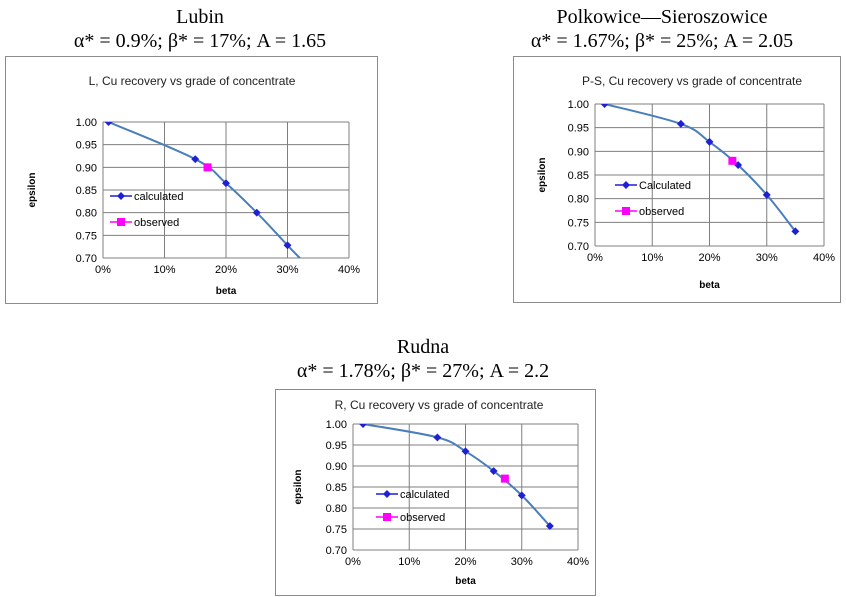  What do you see at coordinates (662, 17) in the screenshot?
I see `header-name: Polkowice—Sieroszowice` at bounding box center [662, 17].